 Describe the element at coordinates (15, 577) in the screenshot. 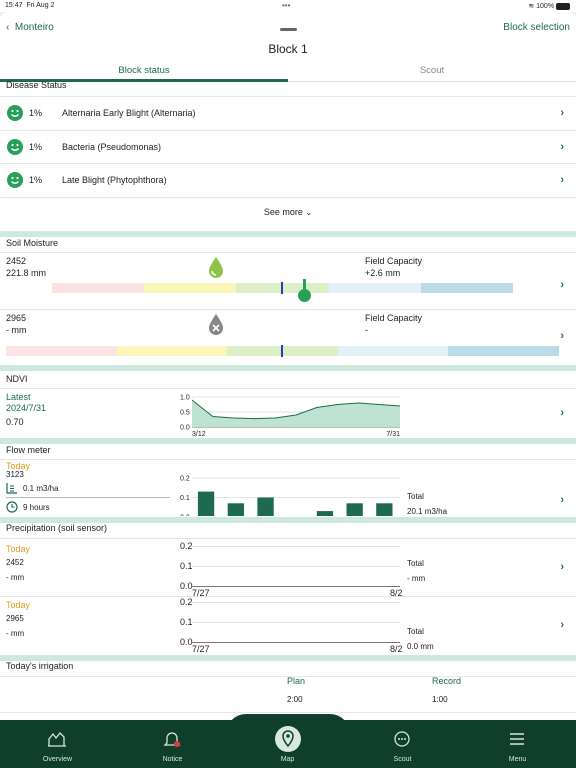

I see `precip-value: - mm` at that location.